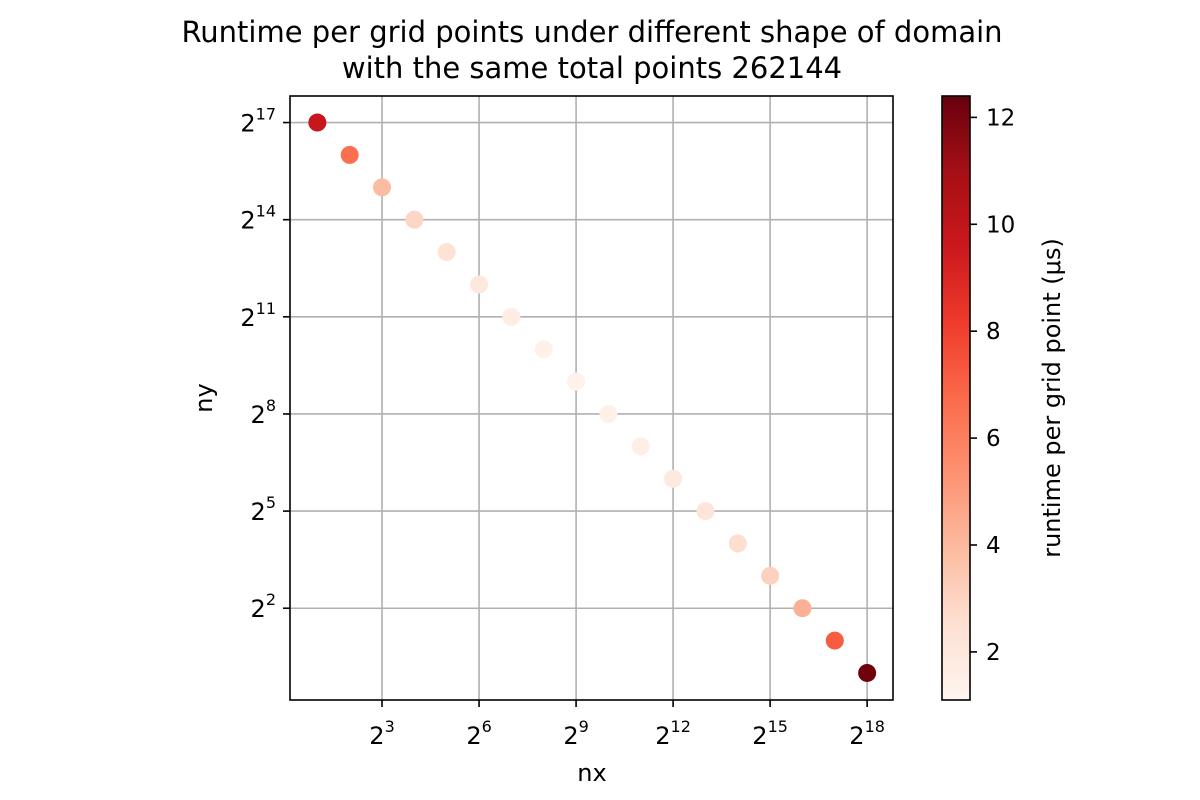  What do you see at coordinates (204, 397) in the screenshot?
I see `y-axis-label: ny` at bounding box center [204, 397].